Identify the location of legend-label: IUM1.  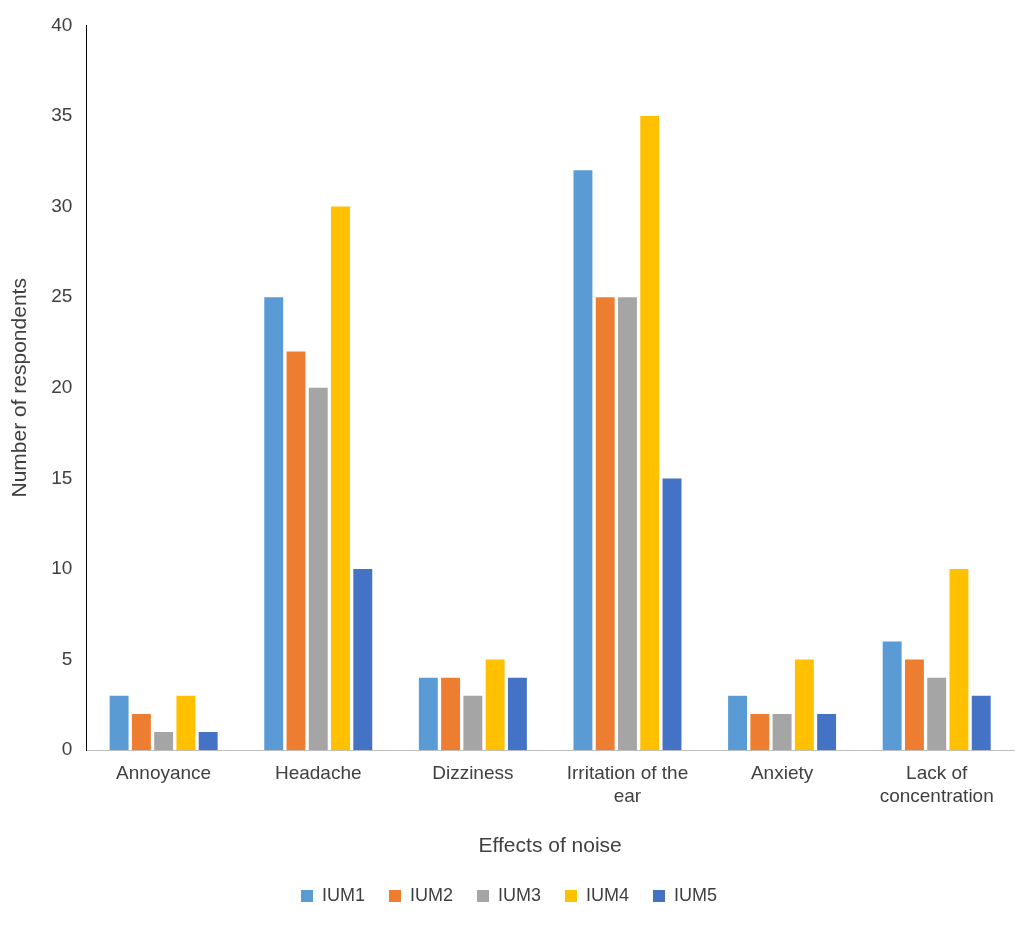
(343, 894).